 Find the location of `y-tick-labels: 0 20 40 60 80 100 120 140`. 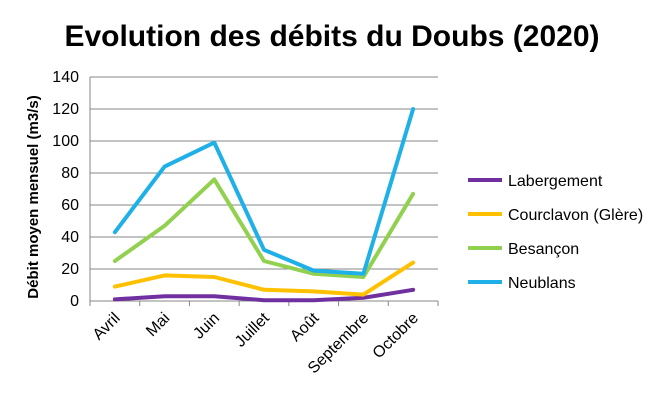

y-tick-labels: 0 20 40 60 80 100 120 140 is located at coordinates (65, 189).